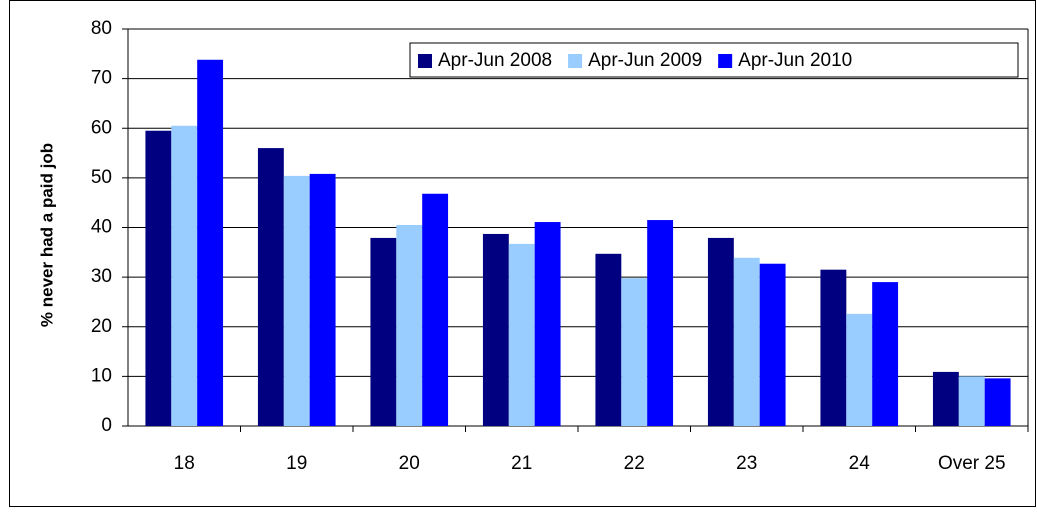 The width and height of the screenshot is (1037, 512). What do you see at coordinates (101, 127) in the screenshot?
I see `y-tick-label: 60` at bounding box center [101, 127].